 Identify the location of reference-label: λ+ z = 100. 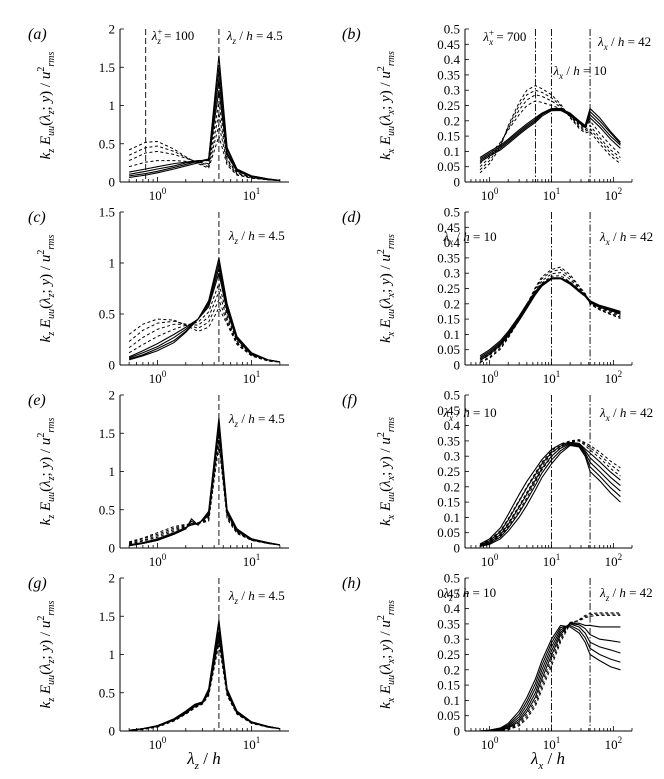
(173, 36).